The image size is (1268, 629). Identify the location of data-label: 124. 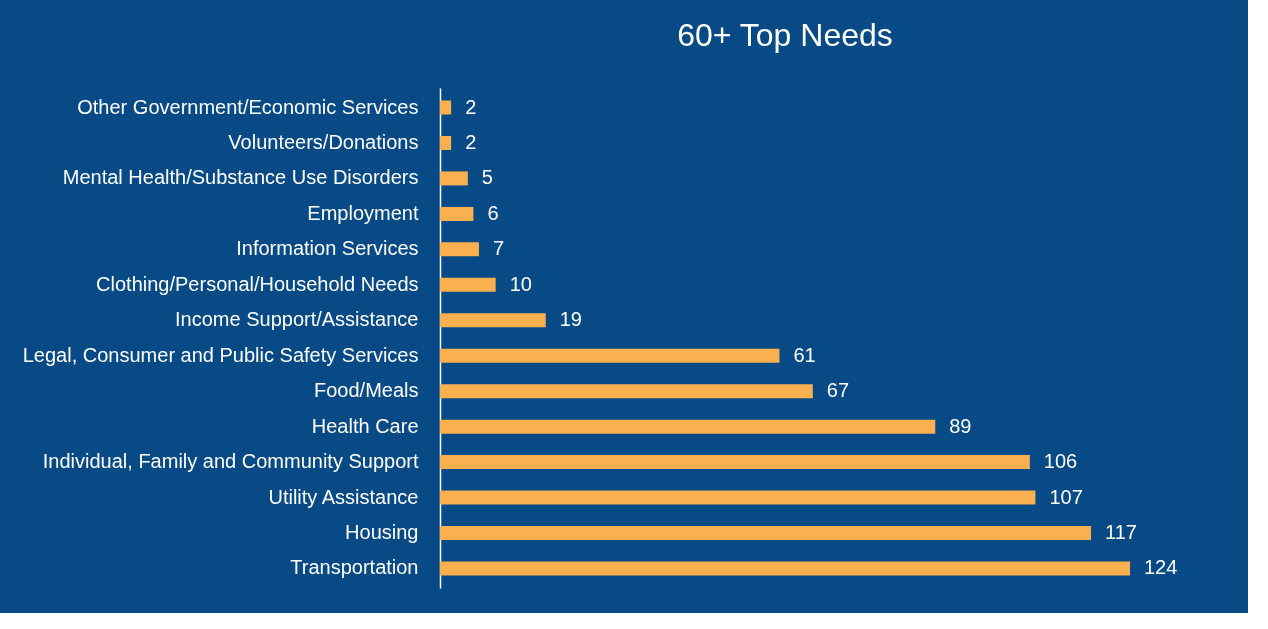
(1161, 567).